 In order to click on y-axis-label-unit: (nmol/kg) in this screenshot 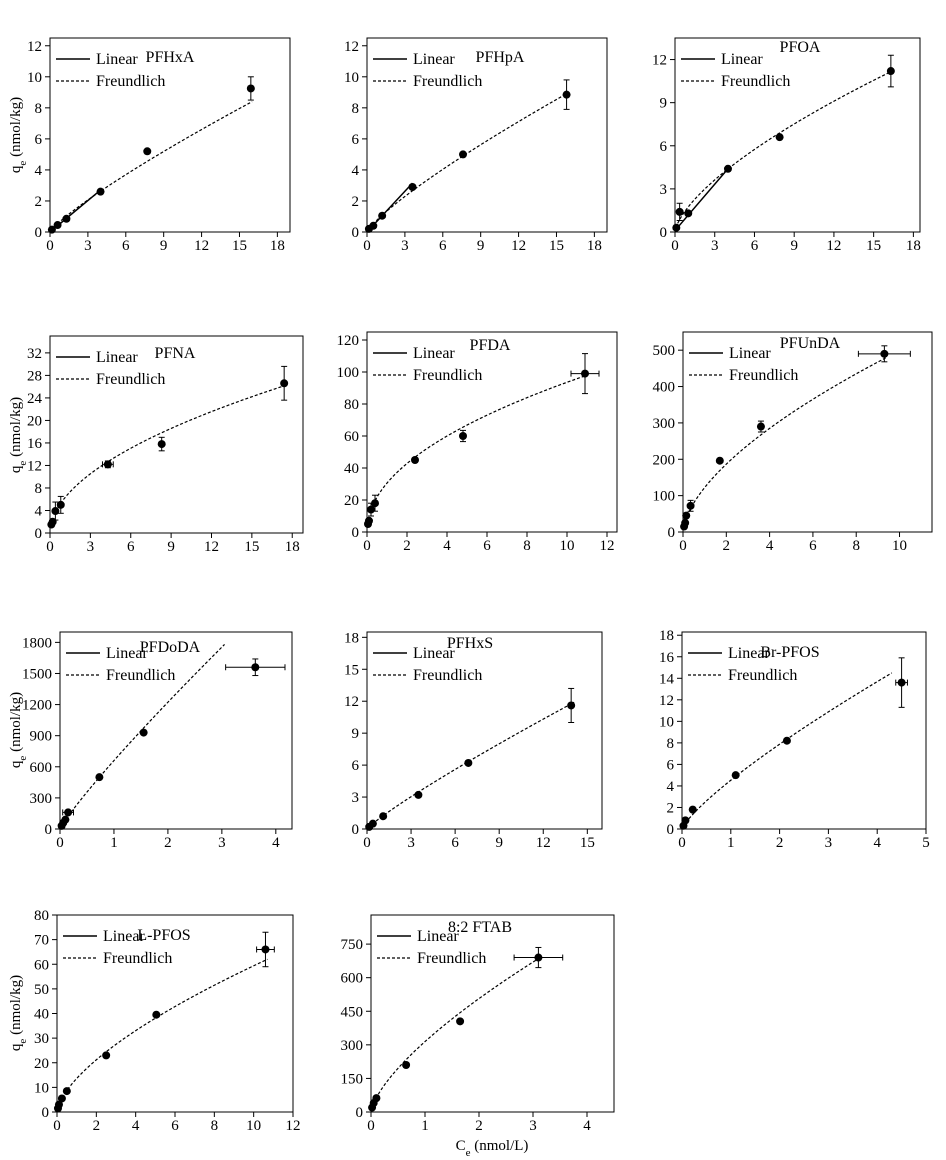, I will do `click(16, 1007)`.